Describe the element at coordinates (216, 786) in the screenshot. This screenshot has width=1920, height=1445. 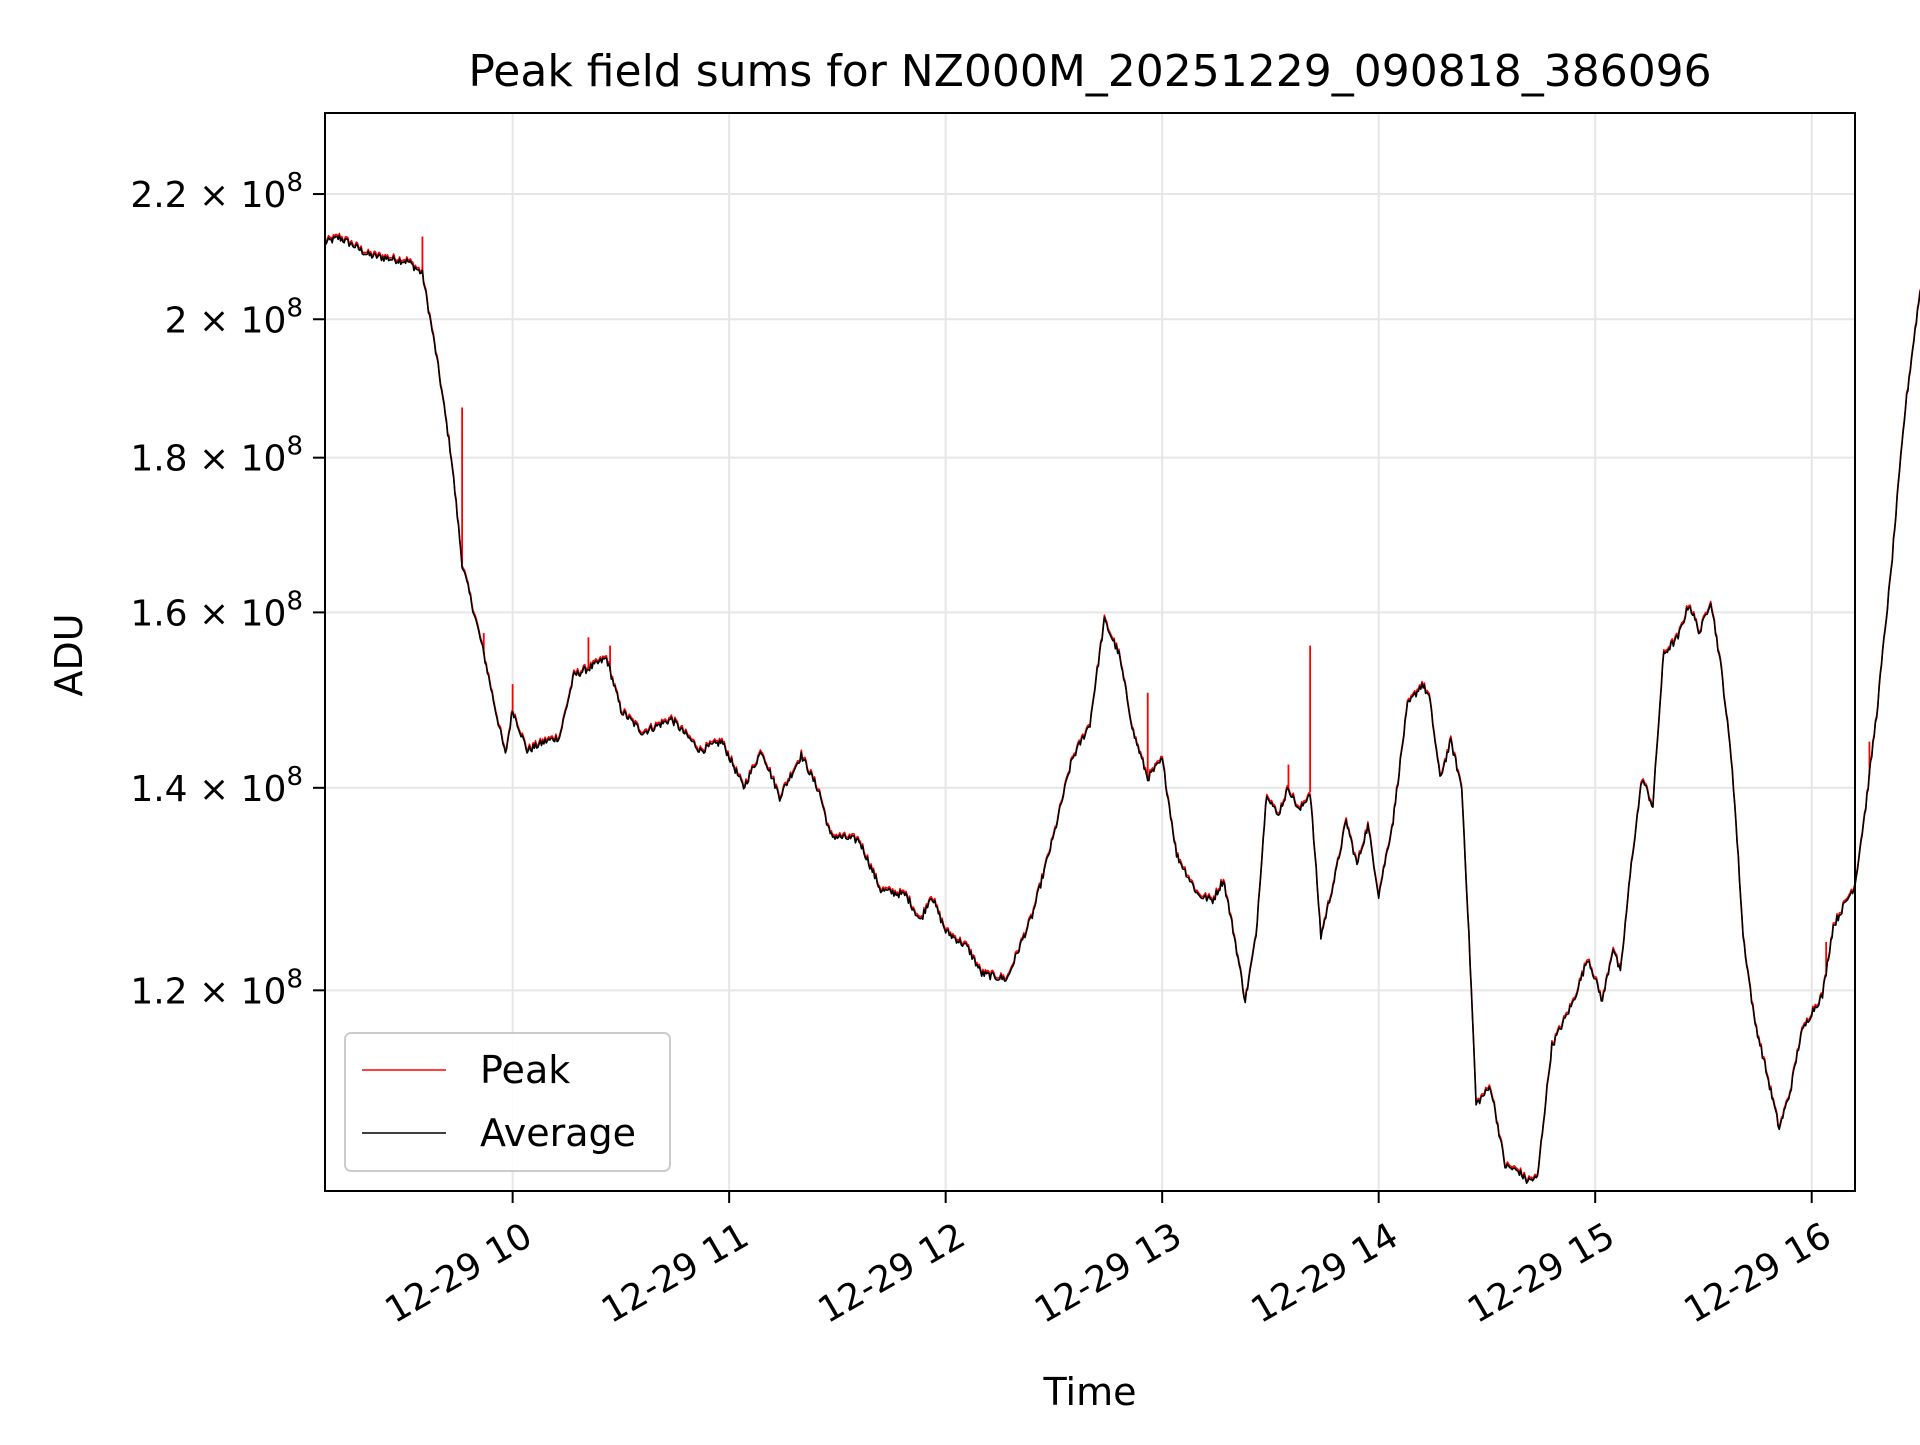
I see `y-tick-label: 1.4 × 108` at that location.